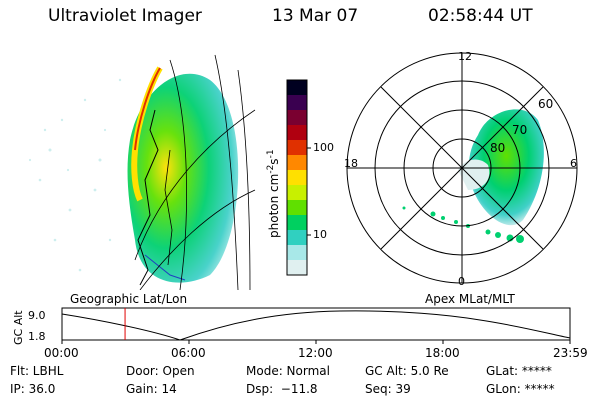 This screenshot has width=600, height=400. Describe the element at coordinates (288, 371) in the screenshot. I see `mode-status: Mode: Normal` at that location.